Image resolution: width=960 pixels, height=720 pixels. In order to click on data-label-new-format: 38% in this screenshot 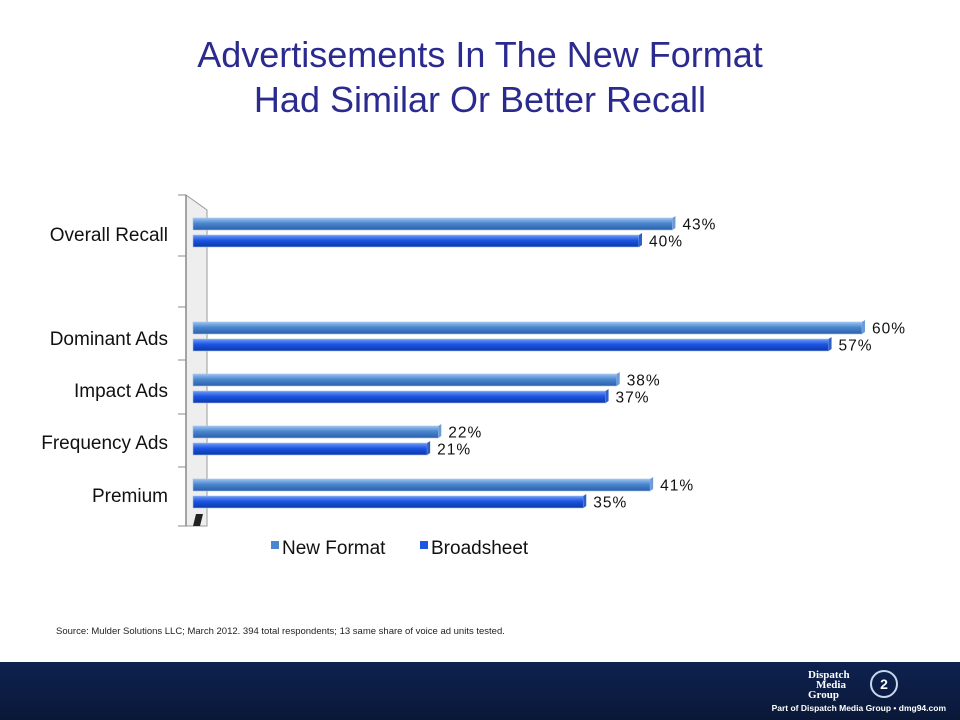, I will do `click(644, 381)`.